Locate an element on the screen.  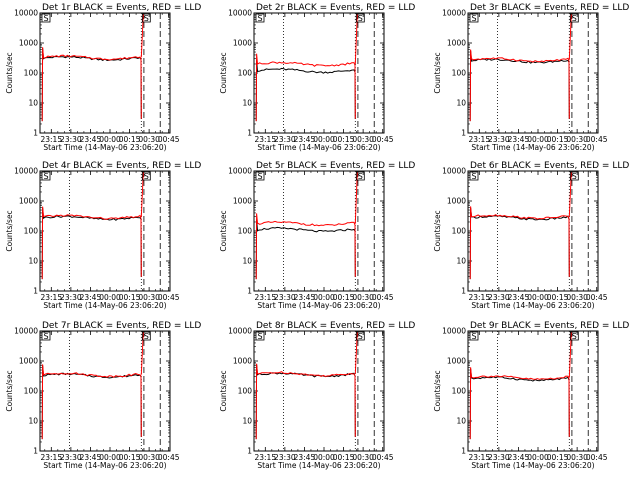
panel-title: Det 5r BLACK = Events, RED = LLD is located at coordinates (335, 166).